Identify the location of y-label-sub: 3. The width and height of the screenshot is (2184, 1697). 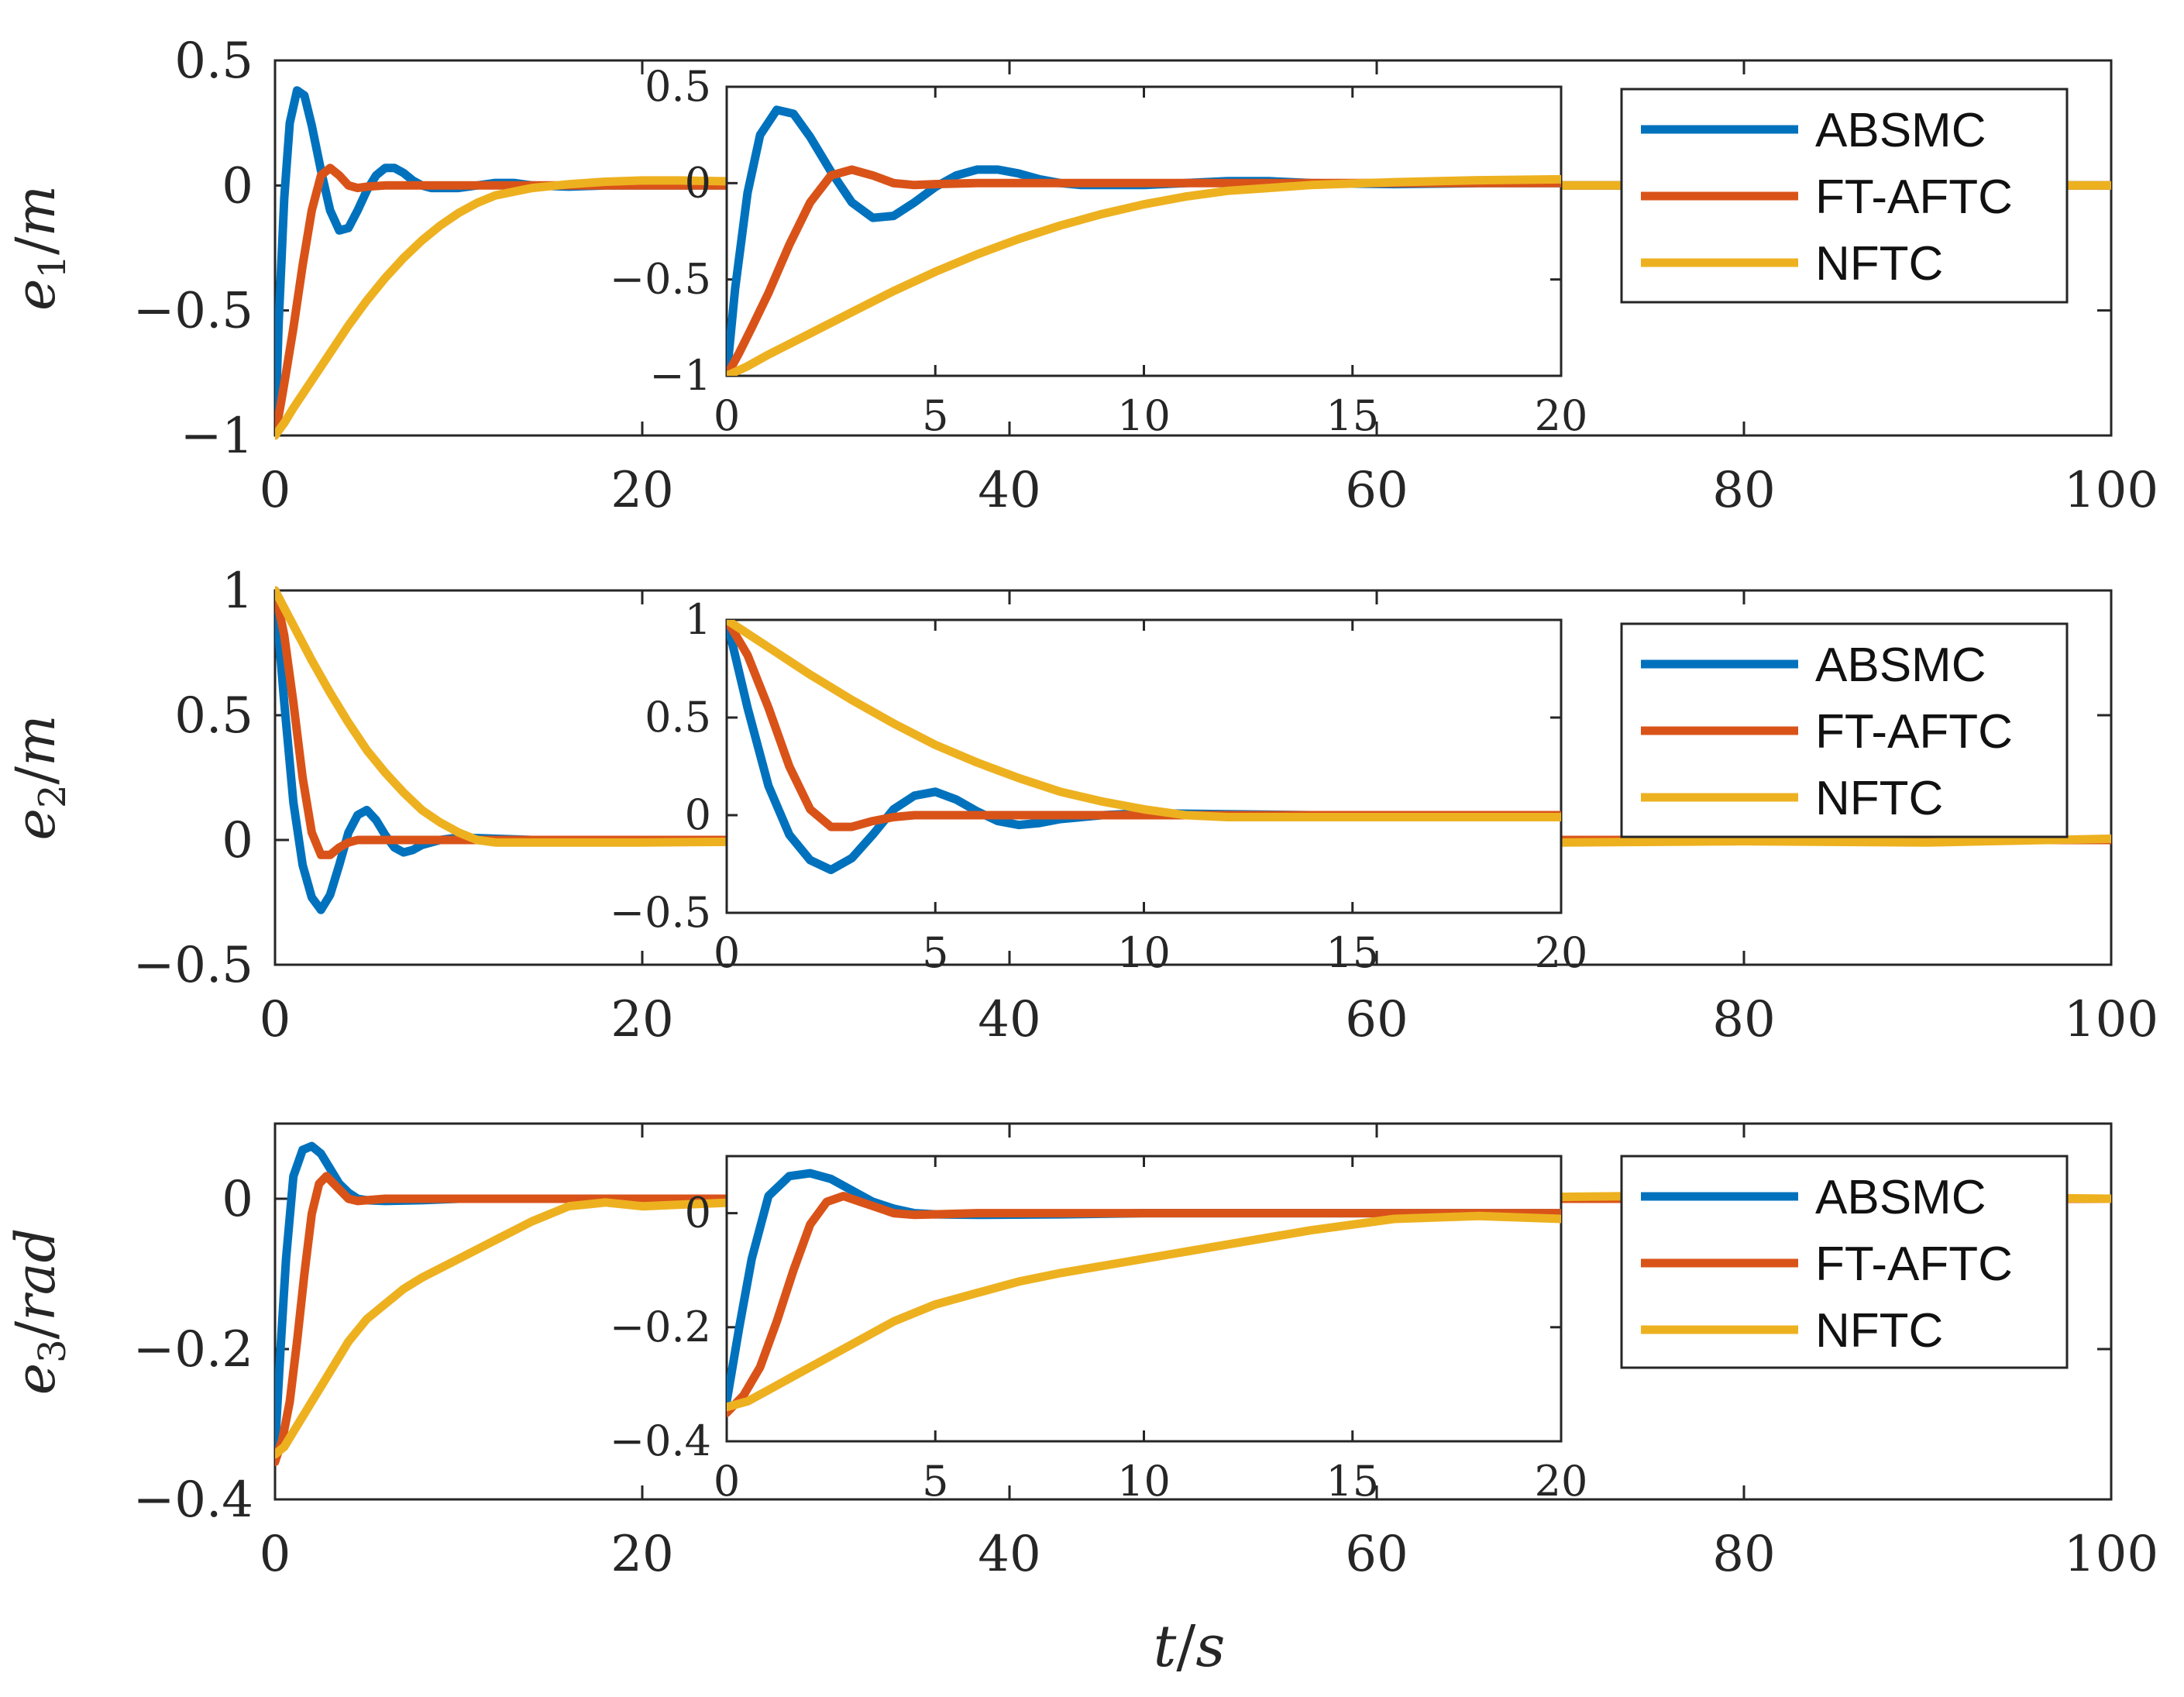
(53, 1351).